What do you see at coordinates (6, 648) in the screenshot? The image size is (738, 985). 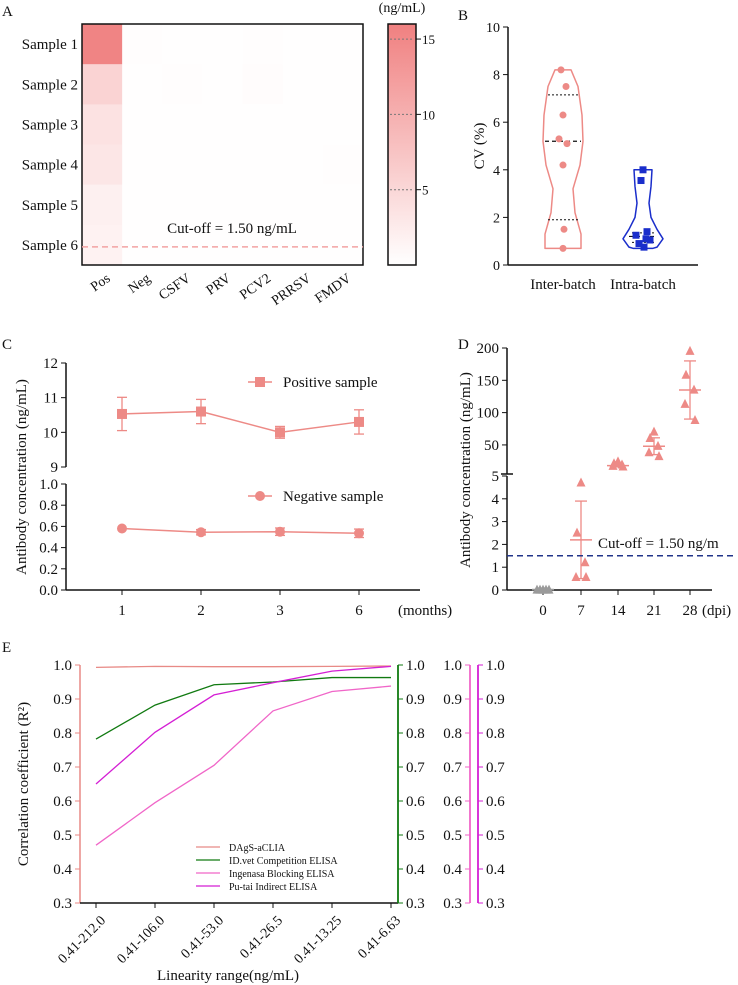 I see `panel-label-e: E` at bounding box center [6, 648].